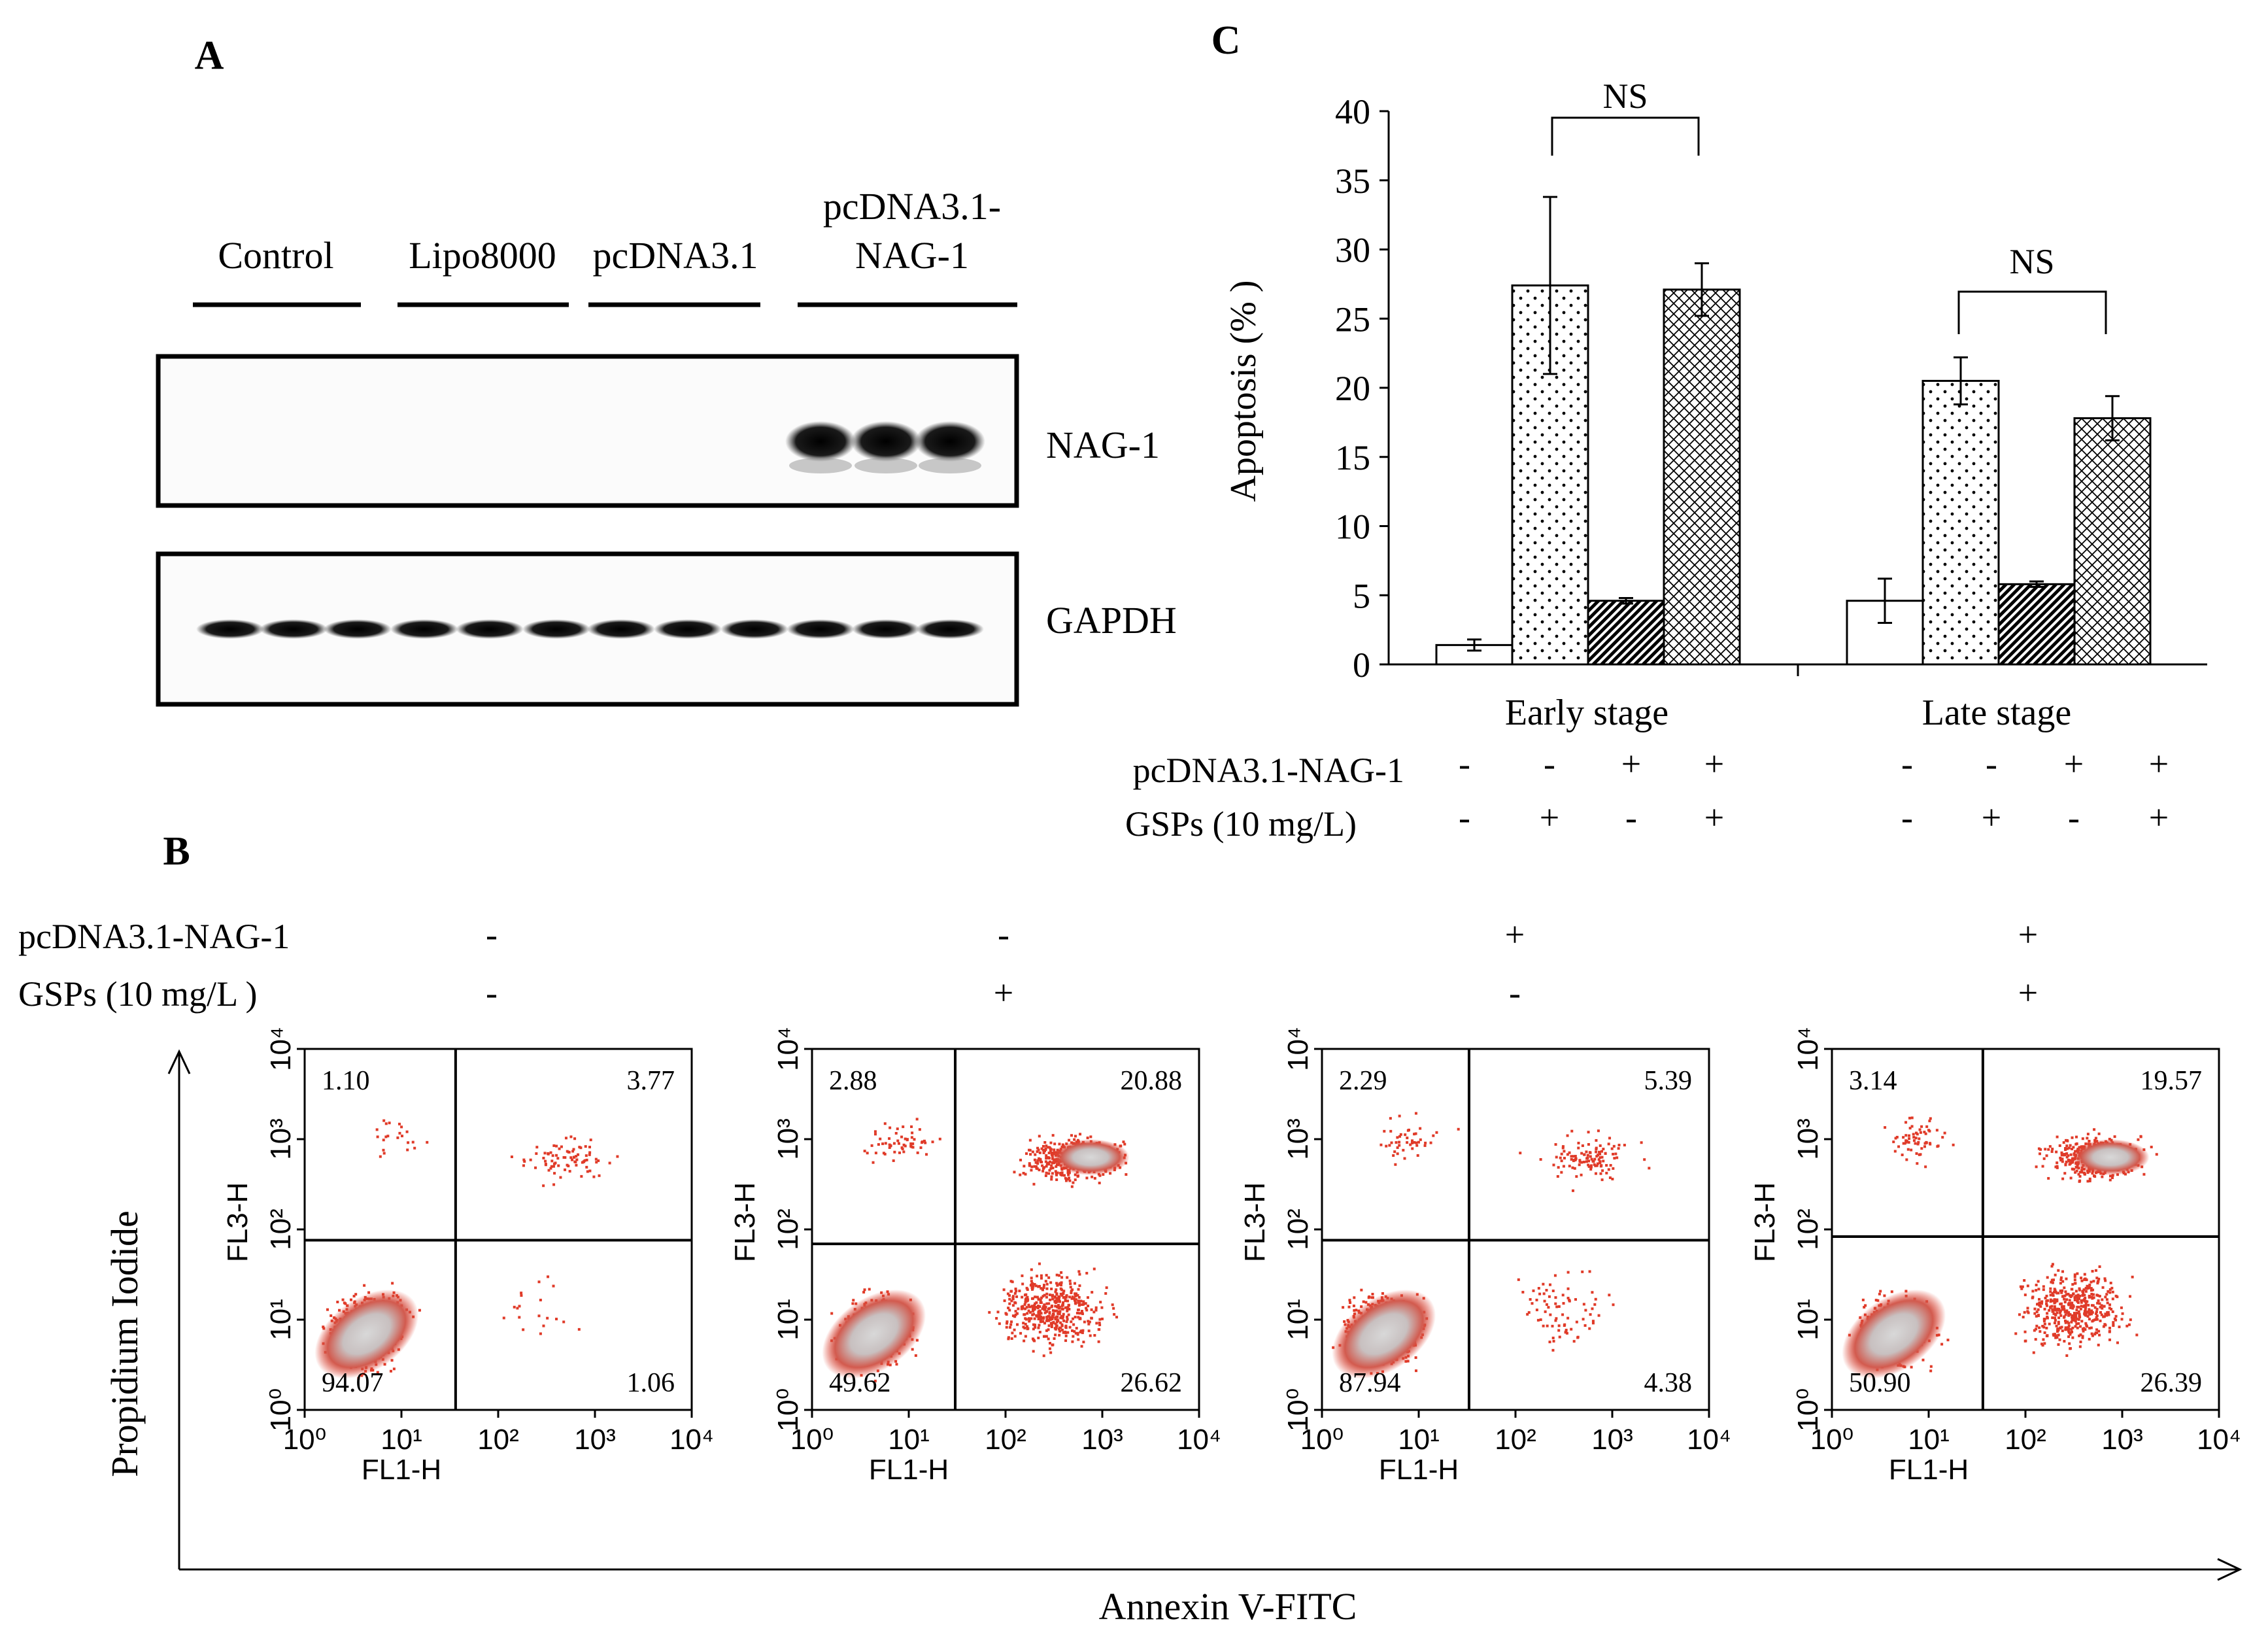  Describe the element at coordinates (1794, 431) in the screenshot. I see `chart-bars` at that location.